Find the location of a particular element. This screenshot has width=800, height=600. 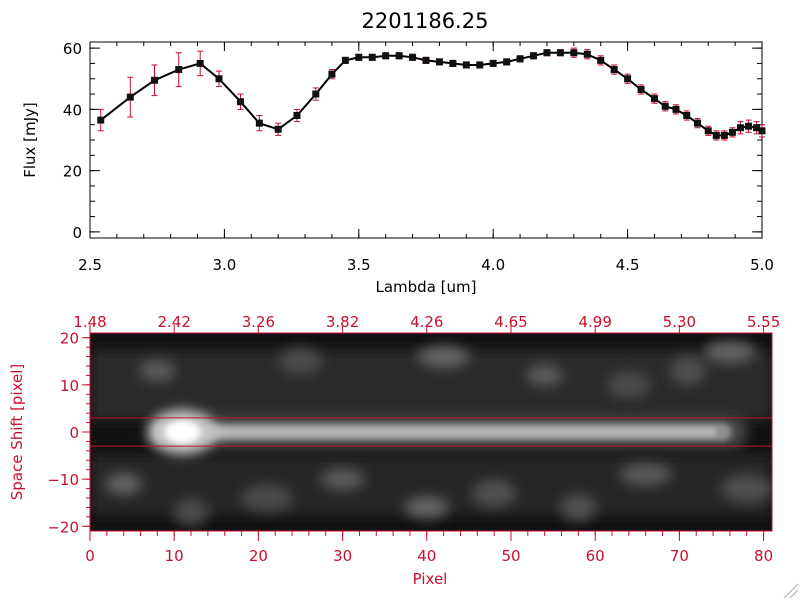

image-x-ticks: 0 10 20 30 40 50 60 70 80 is located at coordinates (429, 548).